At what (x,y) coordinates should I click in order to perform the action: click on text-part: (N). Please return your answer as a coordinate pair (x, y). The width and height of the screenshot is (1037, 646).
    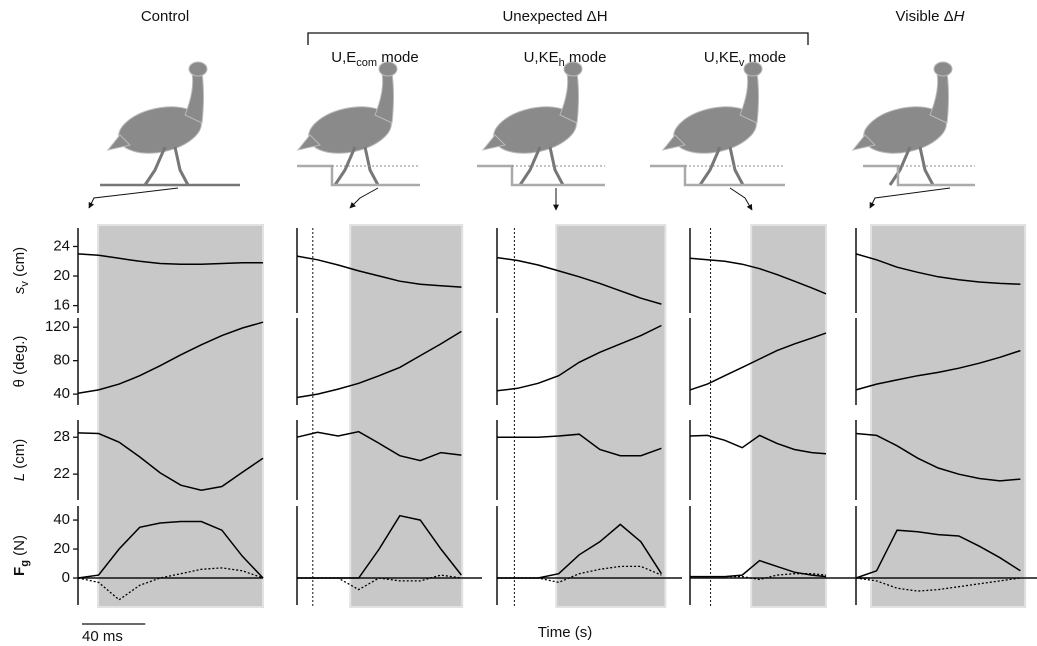
    Looking at the image, I should click on (19, 547).